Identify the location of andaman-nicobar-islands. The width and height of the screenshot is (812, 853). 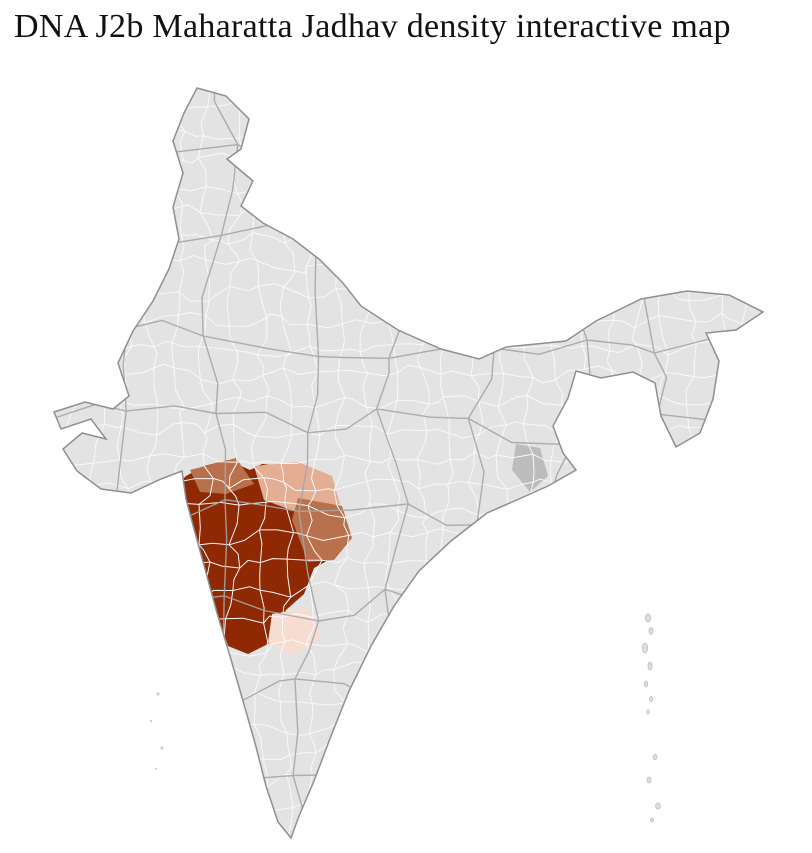
(651, 718).